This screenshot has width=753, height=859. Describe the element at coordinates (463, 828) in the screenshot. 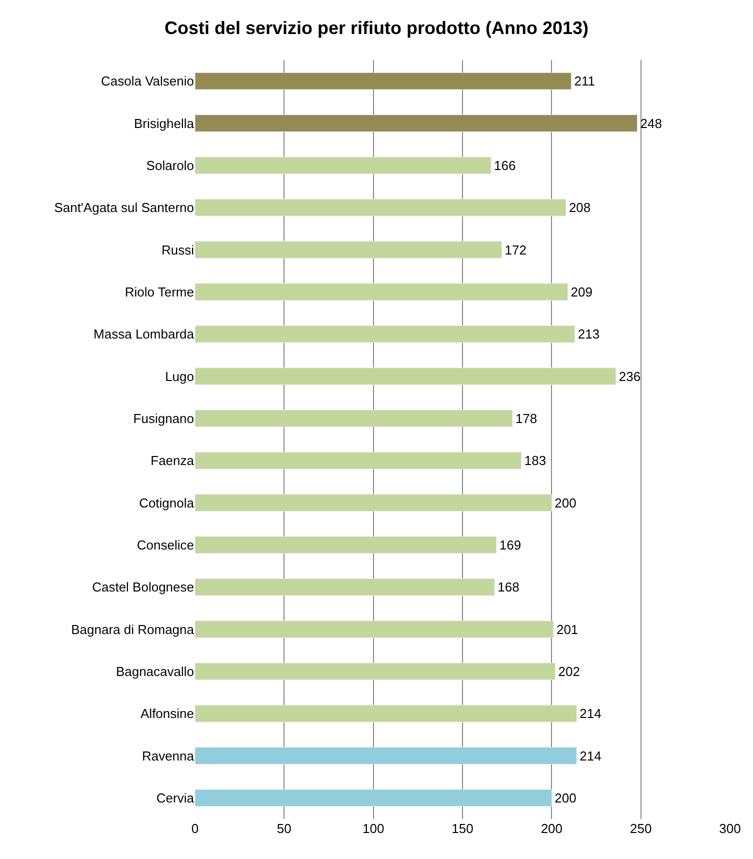

I see `x-tick-label: 150` at that location.